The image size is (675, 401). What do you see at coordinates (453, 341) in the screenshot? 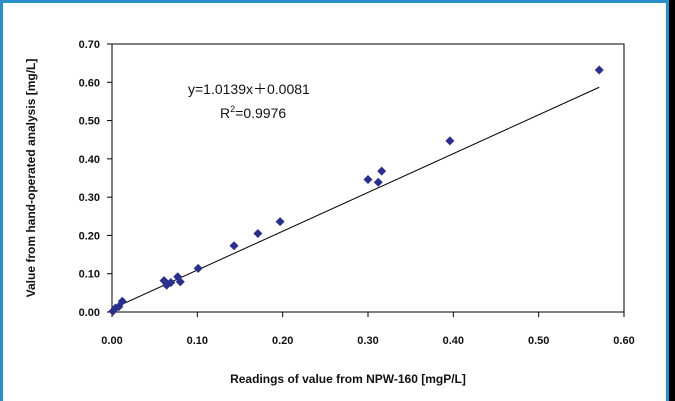
I see `x-tick-label: 0.40` at bounding box center [453, 341].